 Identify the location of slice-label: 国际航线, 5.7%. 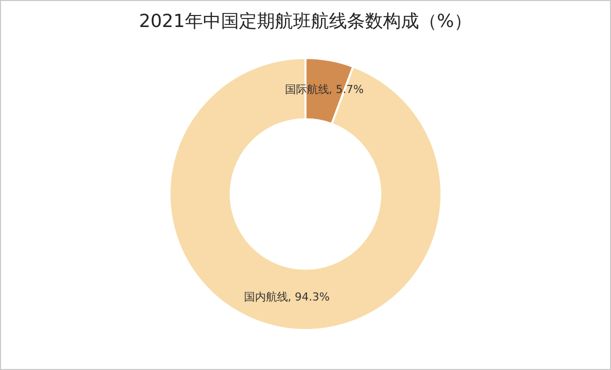
(324, 89).